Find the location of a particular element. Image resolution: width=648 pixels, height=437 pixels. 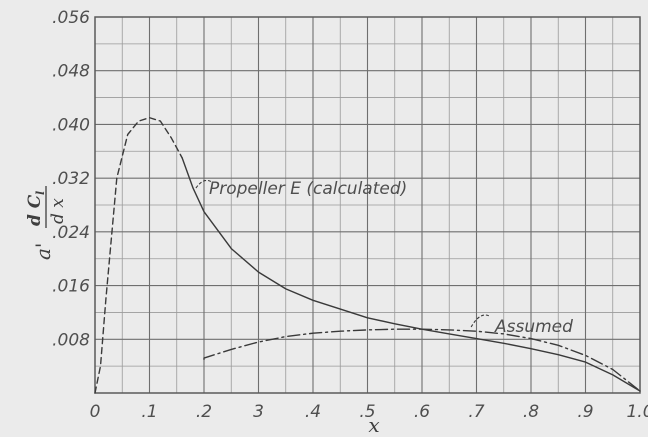

x-tick-label: .4 is located at coordinates (313, 412).